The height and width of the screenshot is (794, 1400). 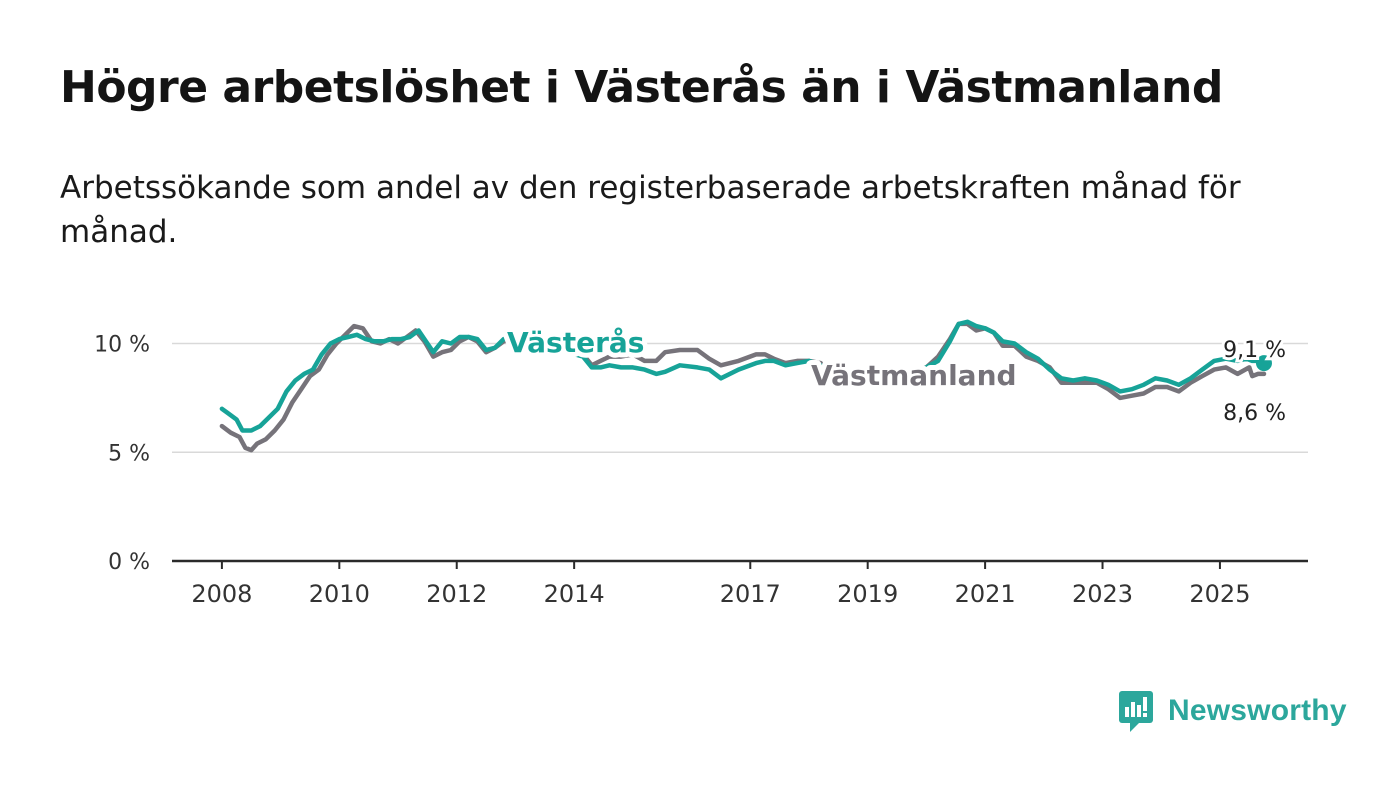 I want to click on end-label-vasteras: 9,1 %, so click(x=1254, y=350).